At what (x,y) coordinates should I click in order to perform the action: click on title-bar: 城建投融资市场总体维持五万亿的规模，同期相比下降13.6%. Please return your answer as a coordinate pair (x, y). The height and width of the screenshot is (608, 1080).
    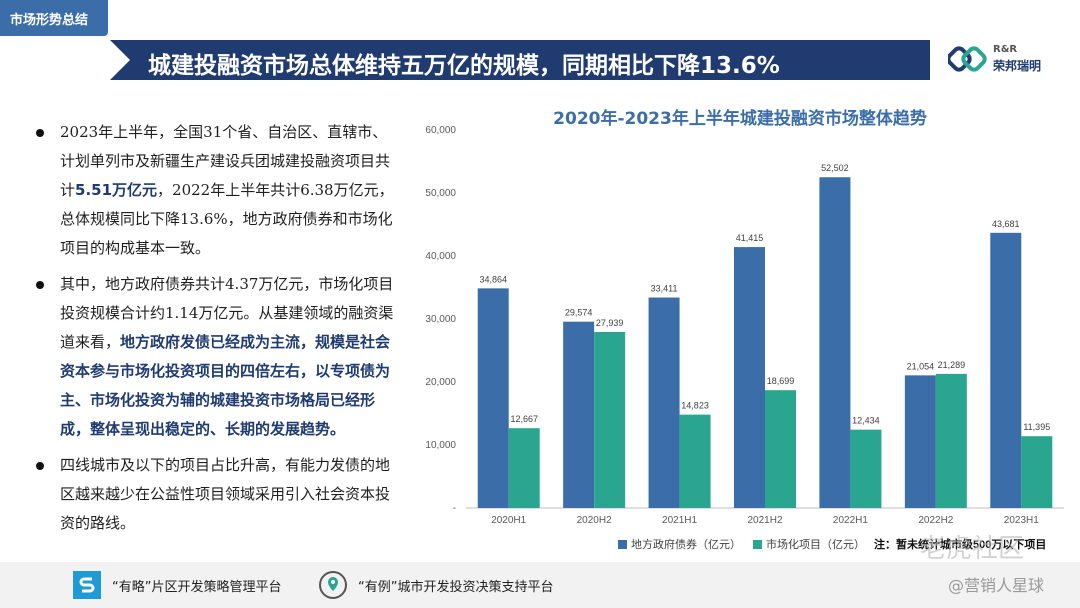
    Looking at the image, I should click on (520, 60).